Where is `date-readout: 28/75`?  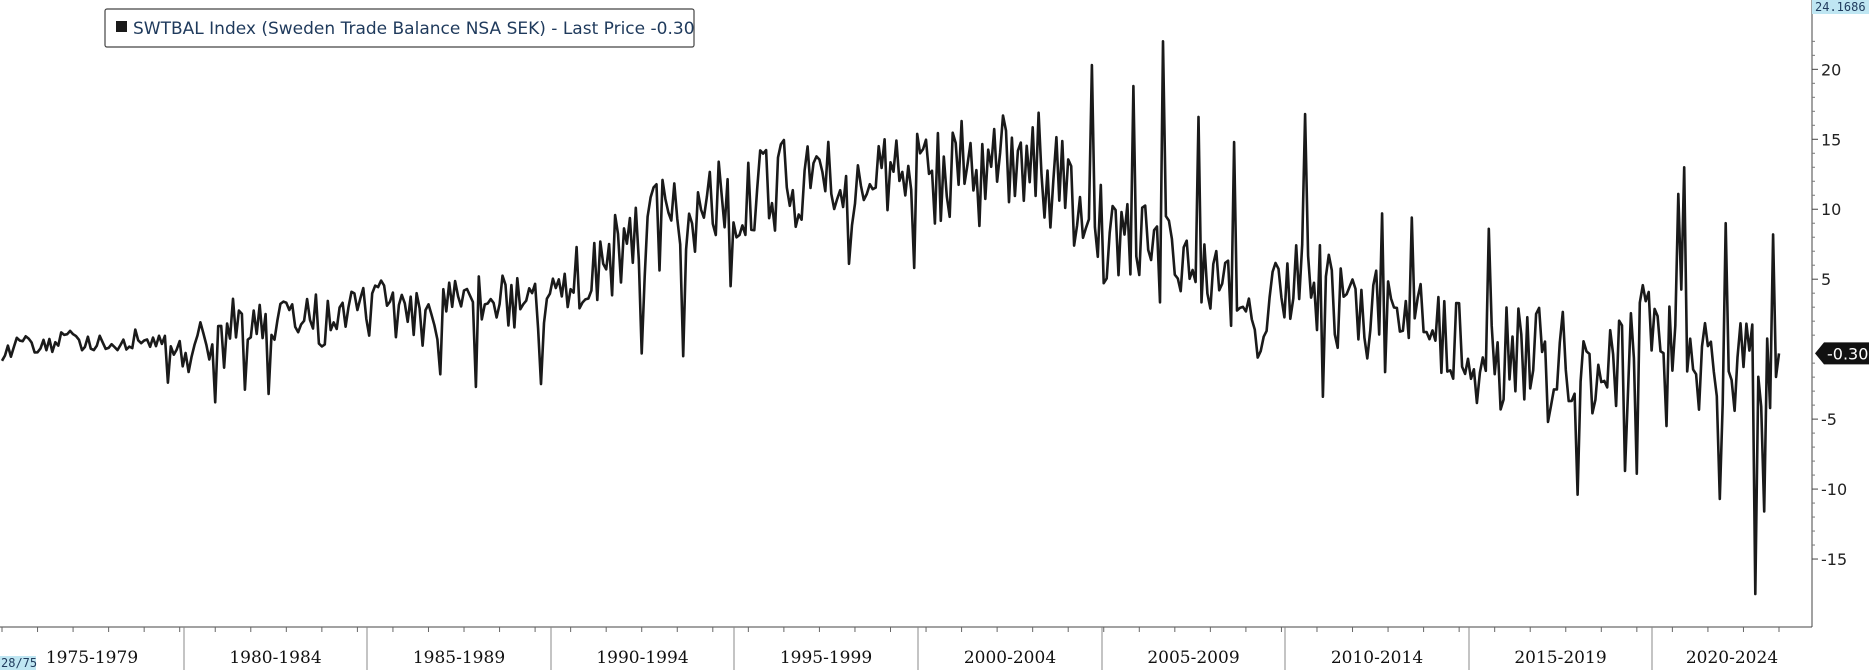
date-readout: 28/75 is located at coordinates (18, 663).